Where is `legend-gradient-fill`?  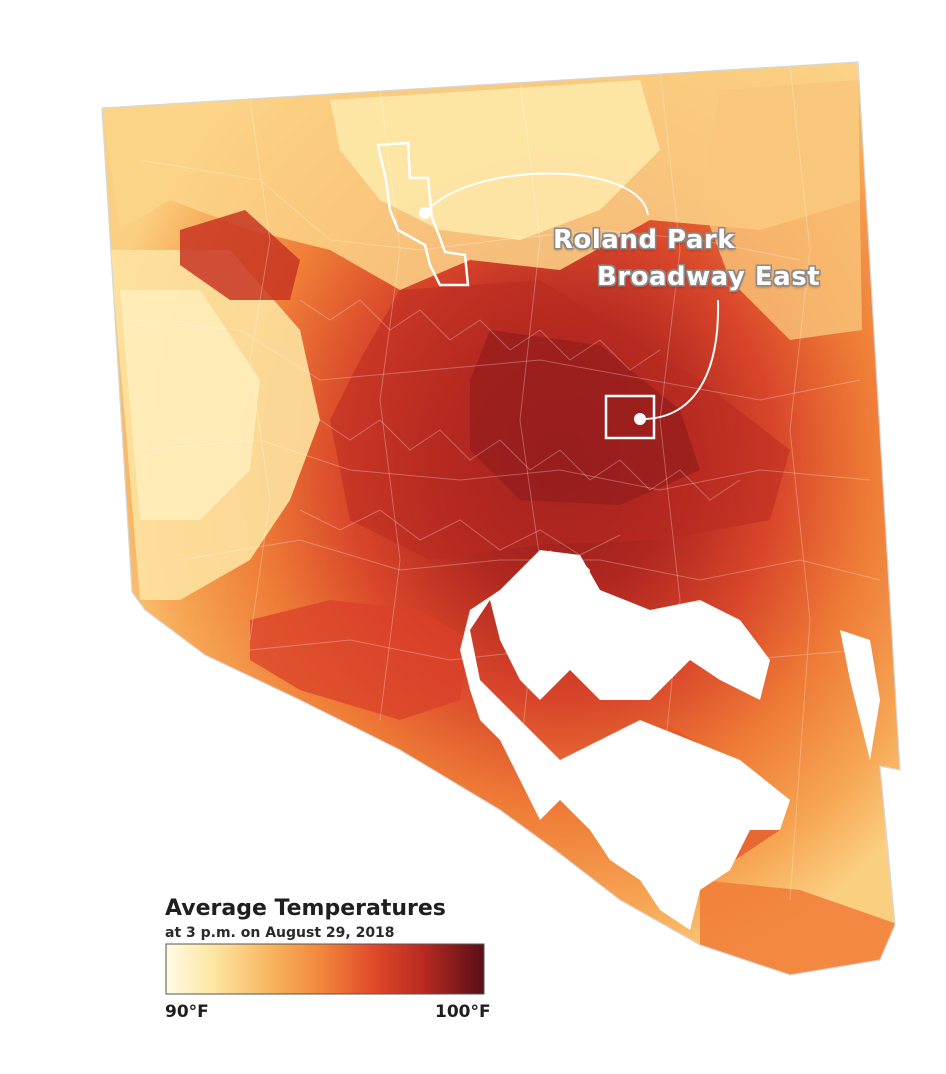 legend-gradient-fill is located at coordinates (325, 969).